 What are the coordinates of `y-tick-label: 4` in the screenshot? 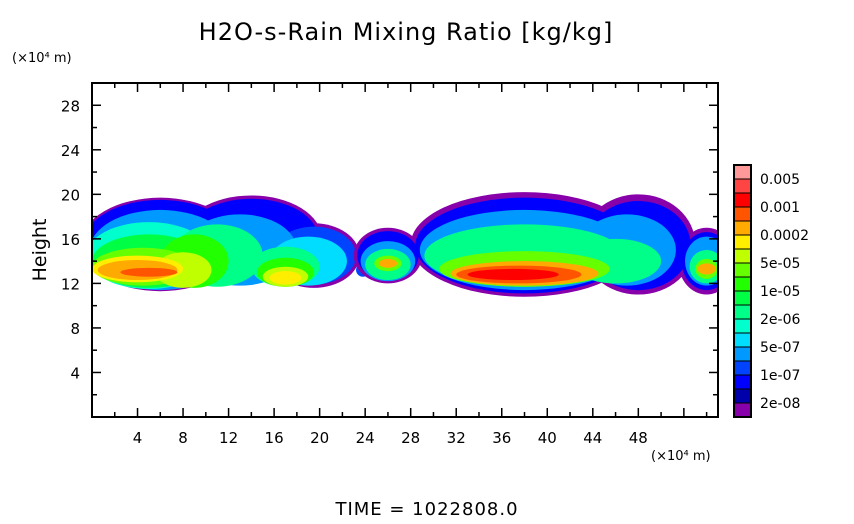 It's located at (75, 373).